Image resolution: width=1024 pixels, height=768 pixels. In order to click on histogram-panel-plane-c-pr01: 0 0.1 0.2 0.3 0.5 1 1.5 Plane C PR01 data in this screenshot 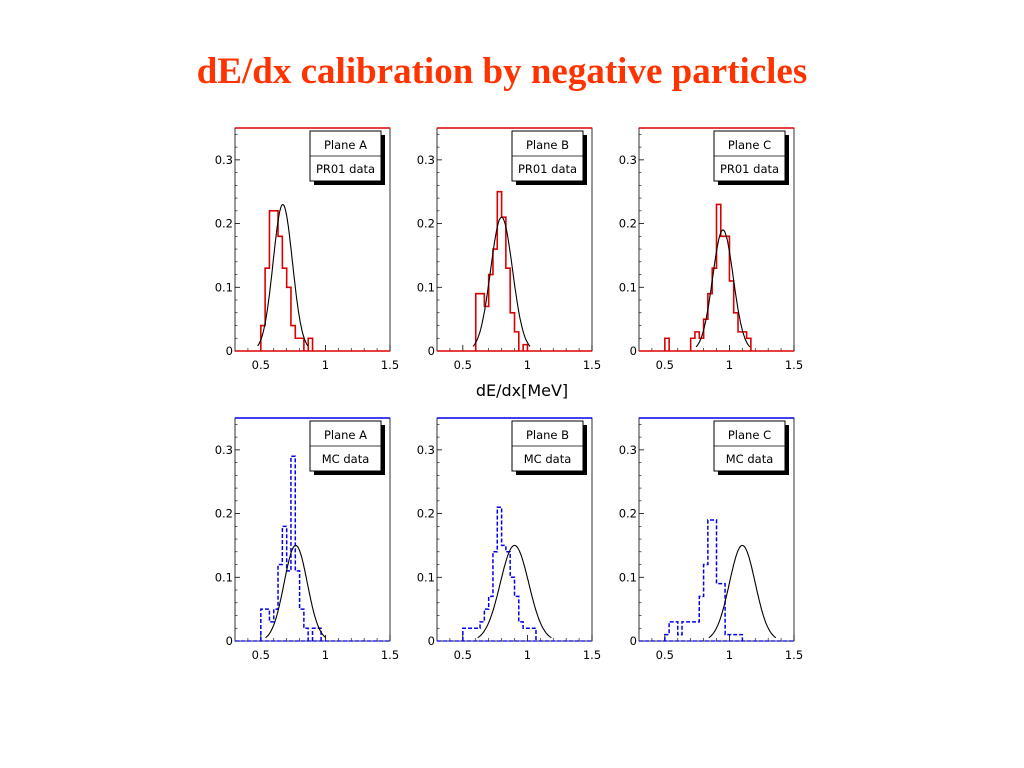, I will do `click(711, 249)`.